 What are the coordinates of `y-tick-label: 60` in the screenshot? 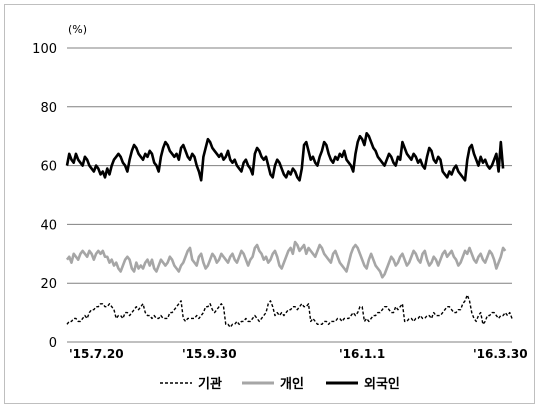 It's located at (48, 167).